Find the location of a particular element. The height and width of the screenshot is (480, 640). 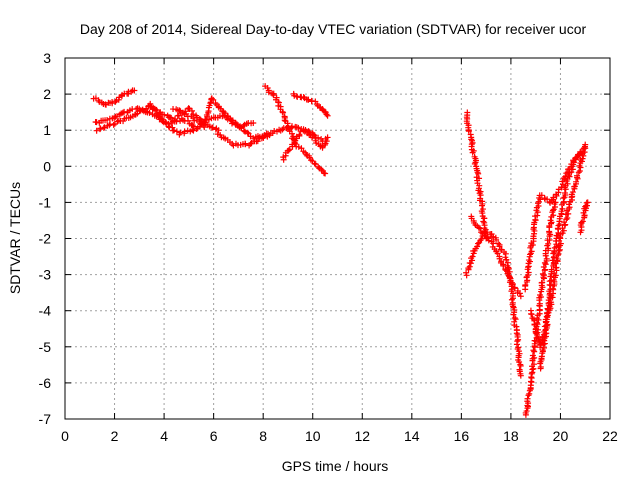

y-tick-label: -4 is located at coordinates (45, 311).